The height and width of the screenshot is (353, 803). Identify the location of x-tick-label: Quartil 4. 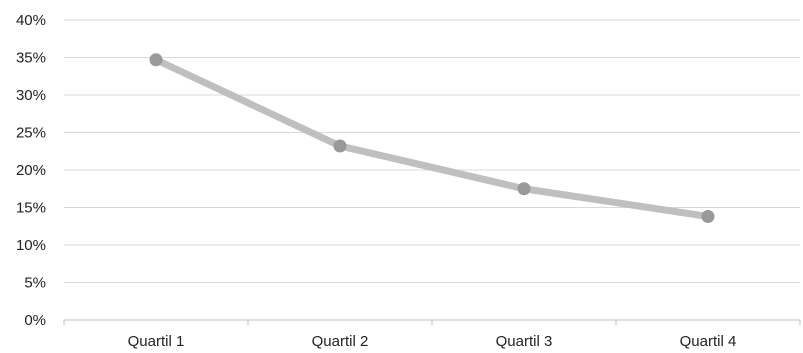
(708, 341).